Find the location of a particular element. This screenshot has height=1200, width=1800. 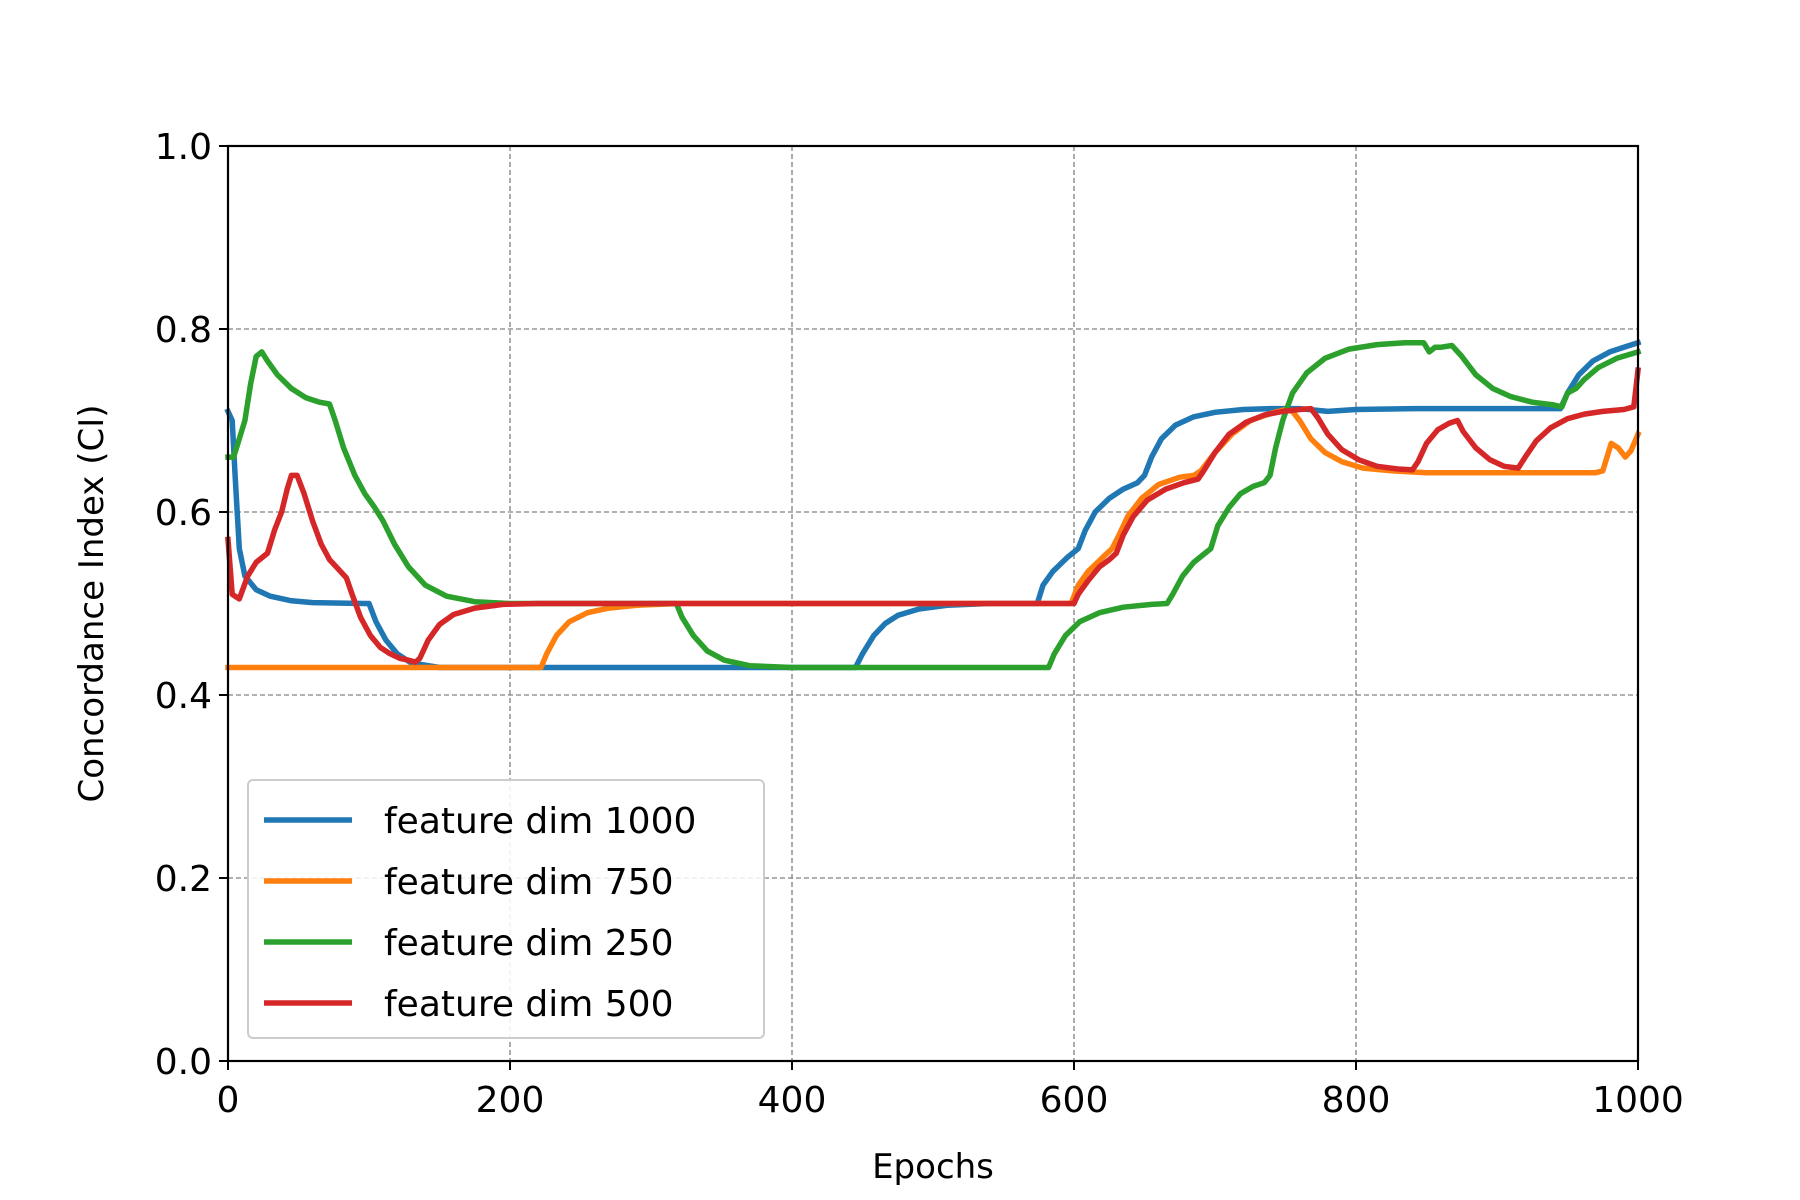

x-tick-label: 400 is located at coordinates (792, 1100).